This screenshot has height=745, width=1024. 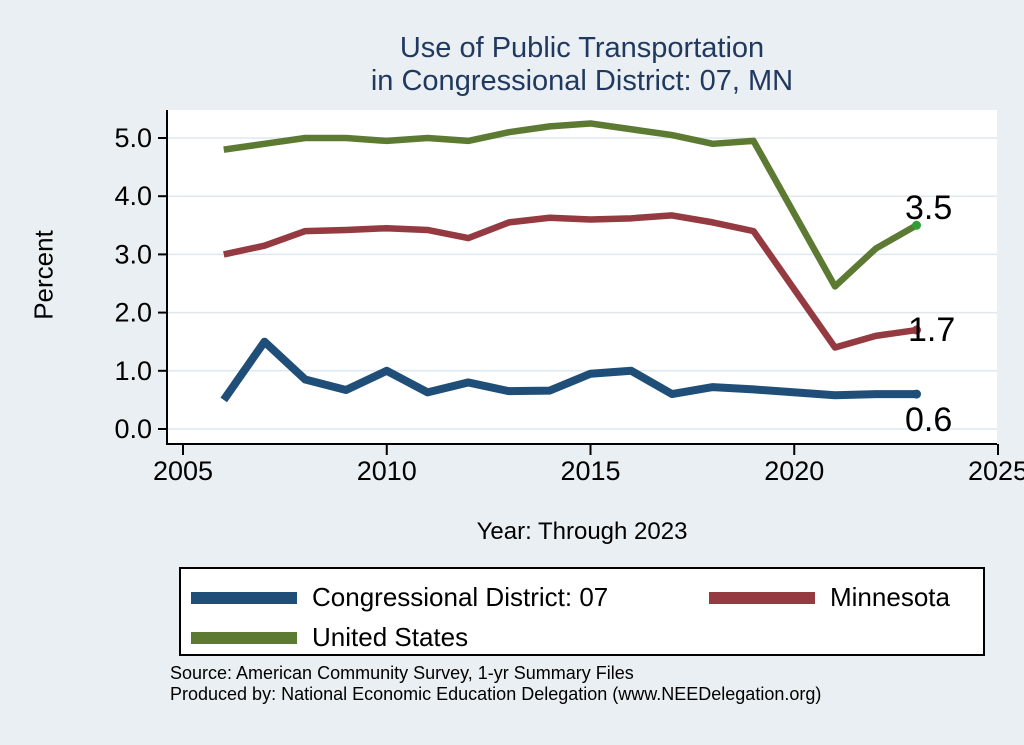 What do you see at coordinates (582, 81) in the screenshot?
I see `chart-title-line2: in Congressional District: 07, MN` at bounding box center [582, 81].